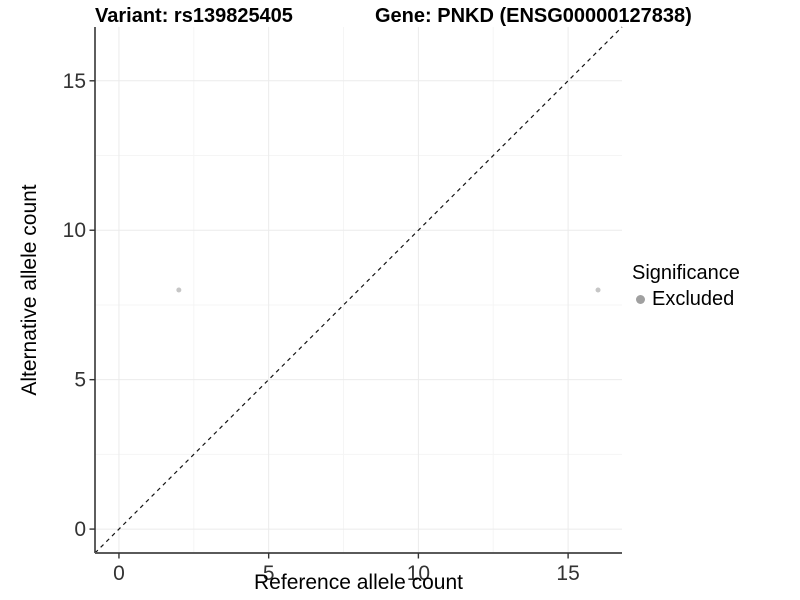  What do you see at coordinates (358, 582) in the screenshot?
I see `x-axis-title: Reference allele count` at bounding box center [358, 582].